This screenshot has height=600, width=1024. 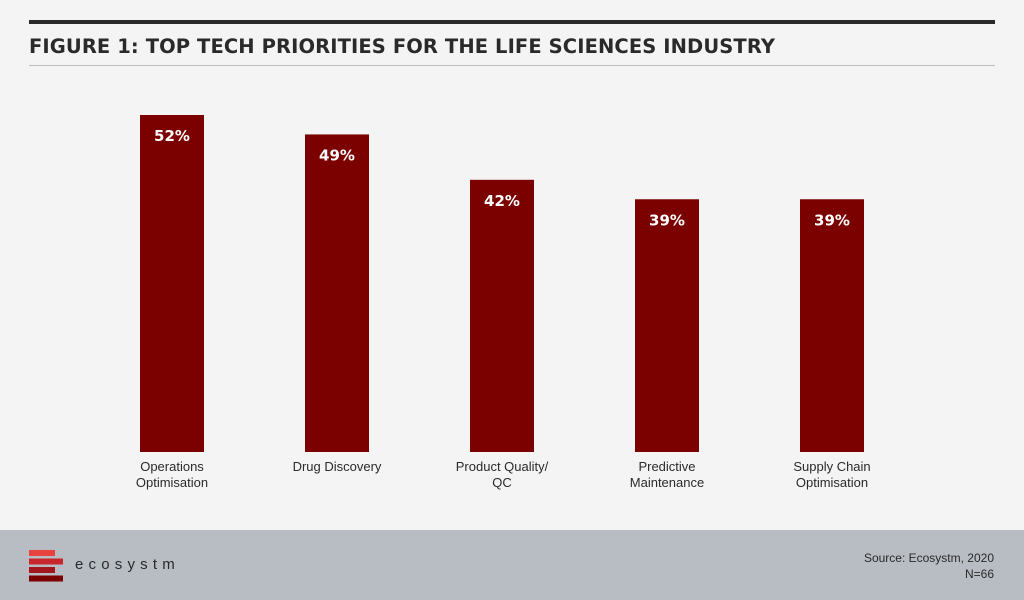 I want to click on category-label-5: Supply Chain Optimisation, so click(x=831, y=474).